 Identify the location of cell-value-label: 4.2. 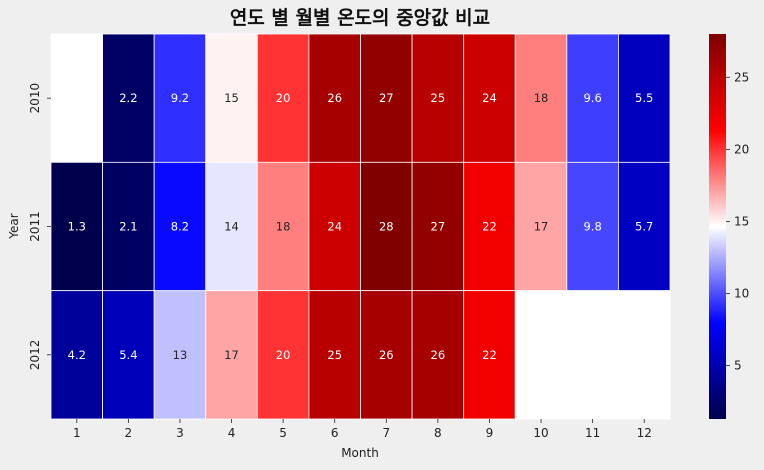
(77, 355).